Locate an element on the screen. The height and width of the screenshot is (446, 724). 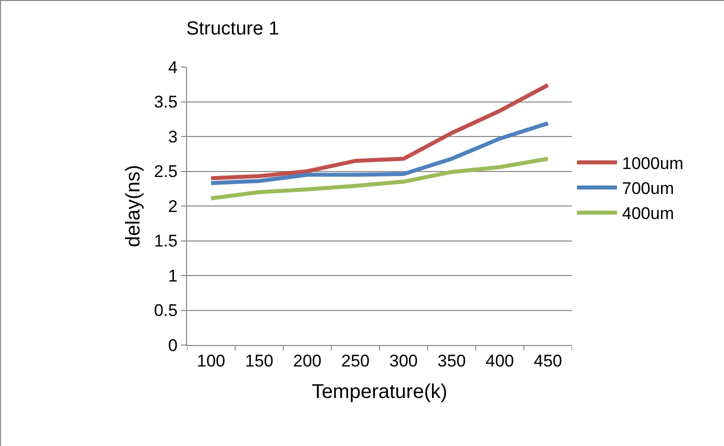
chart-title: Structure 1 is located at coordinates (233, 29).